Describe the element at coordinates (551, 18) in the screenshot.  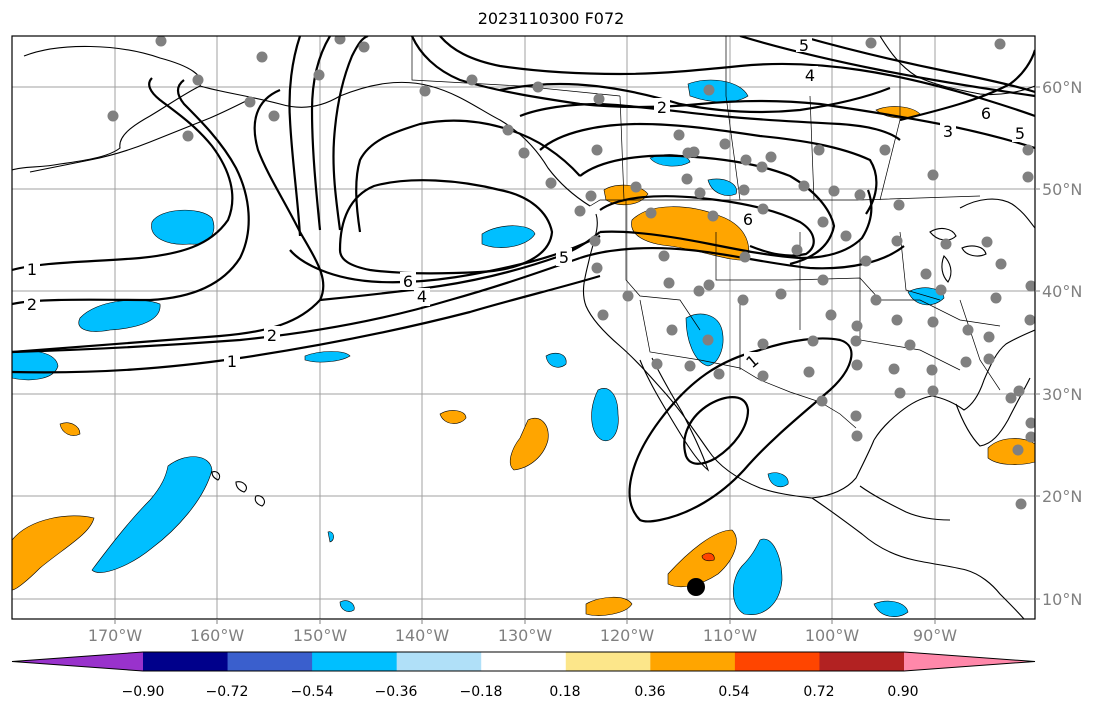
I see `map-title: 2023110300 F072` at that location.